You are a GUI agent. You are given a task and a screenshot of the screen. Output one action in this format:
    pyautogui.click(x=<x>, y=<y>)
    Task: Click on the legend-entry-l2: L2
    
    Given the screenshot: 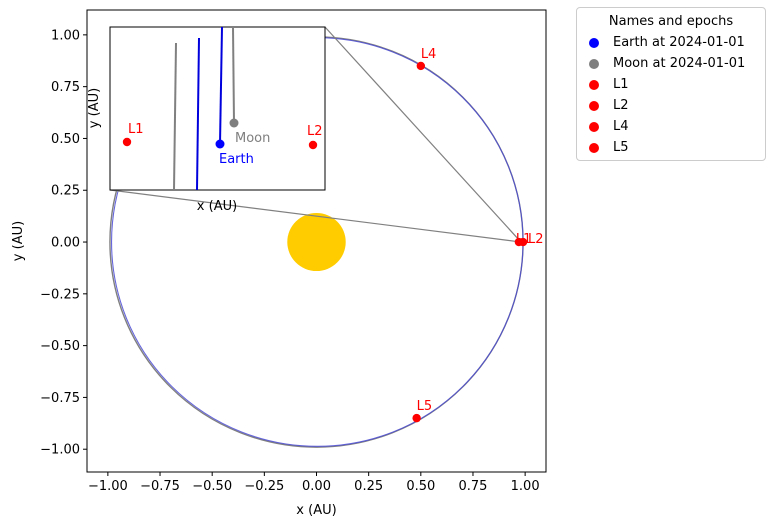 What is the action you would take?
    pyautogui.click(x=671, y=105)
    